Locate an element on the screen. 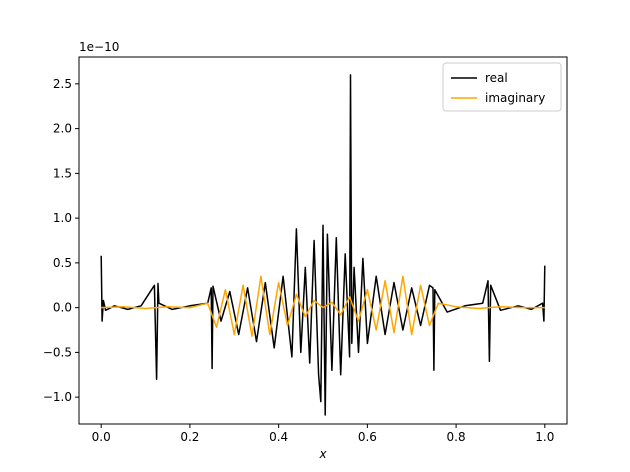  x-tick-label: 0.8 is located at coordinates (456, 437).